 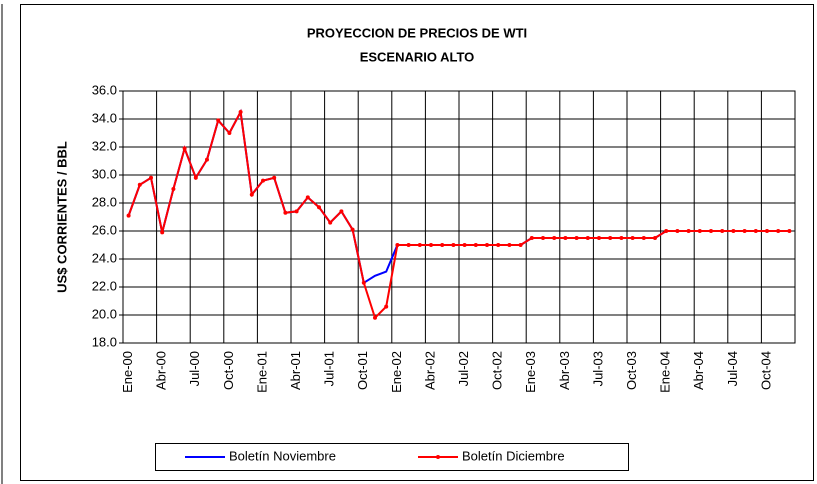 I want to click on y-tick-label: 34.0, so click(x=104, y=117).